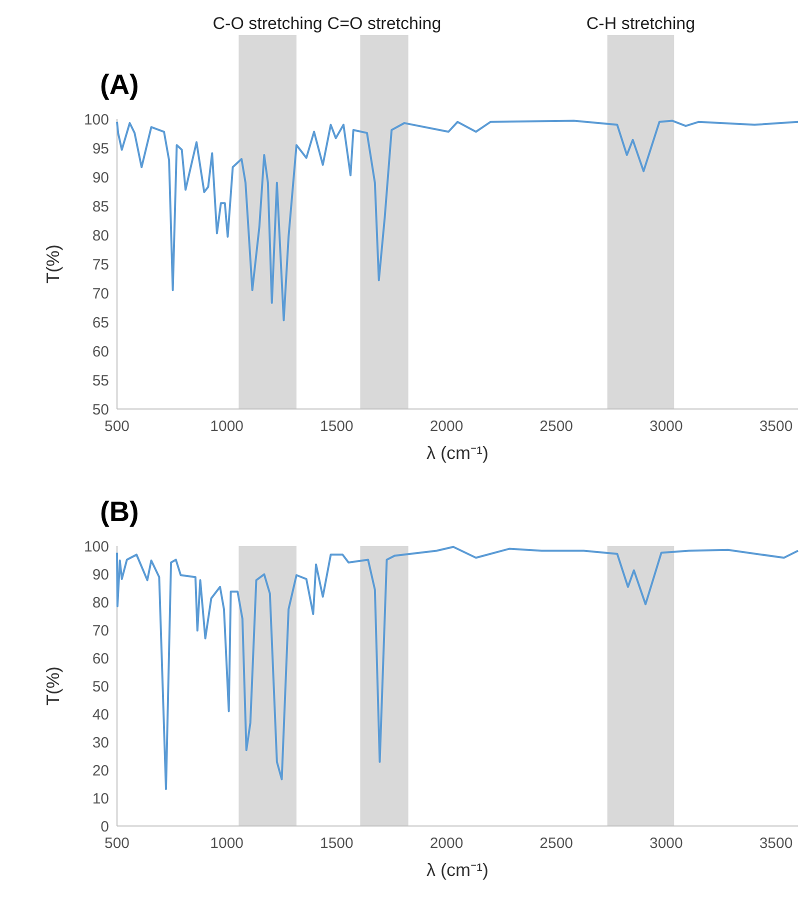 This screenshot has height=902, width=812. I want to click on chart-title: (B), so click(119, 511).